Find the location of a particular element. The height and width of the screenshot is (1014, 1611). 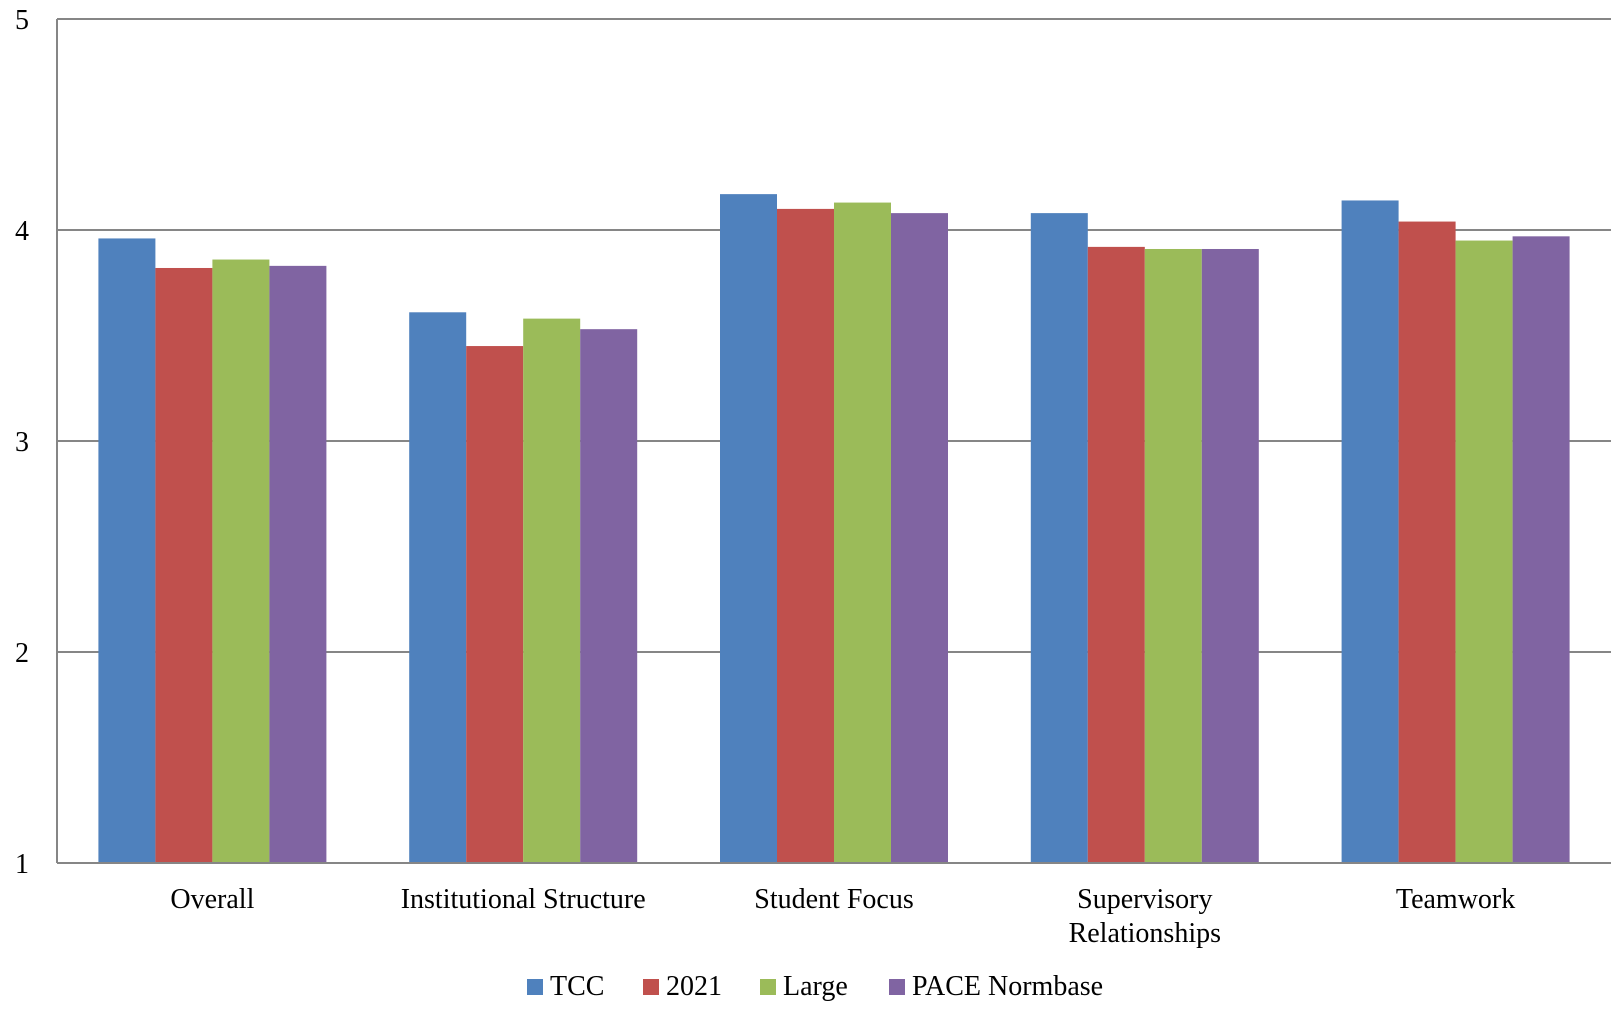

legend-label: 2021 is located at coordinates (694, 986).